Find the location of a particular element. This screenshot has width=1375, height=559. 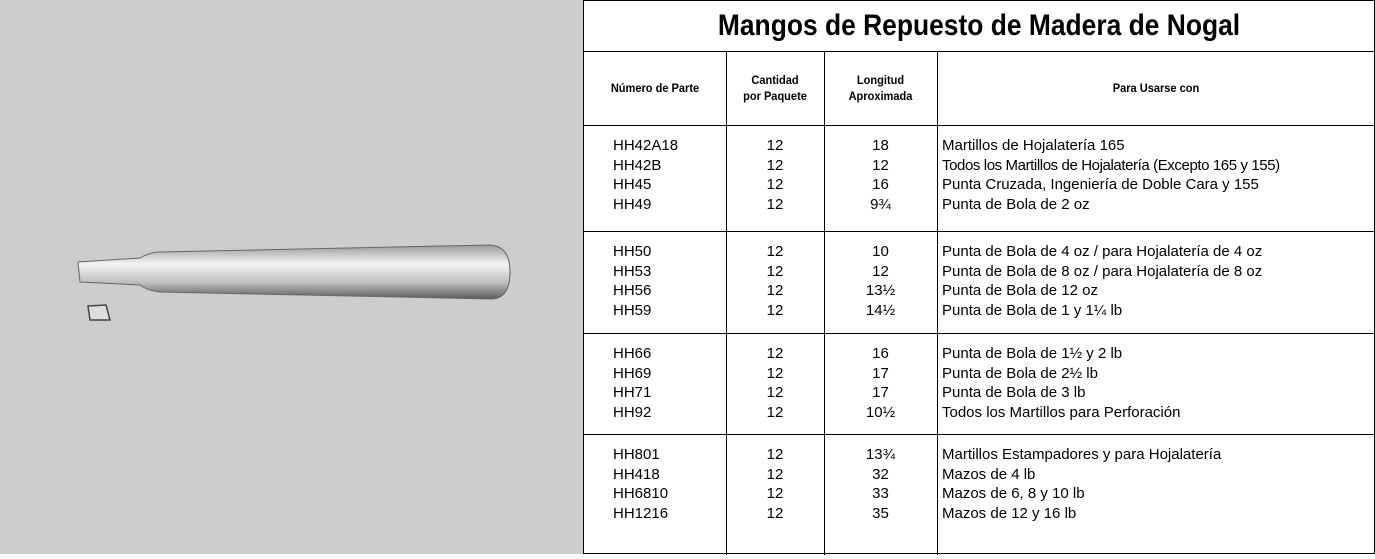

length: 18 is located at coordinates (880, 145).